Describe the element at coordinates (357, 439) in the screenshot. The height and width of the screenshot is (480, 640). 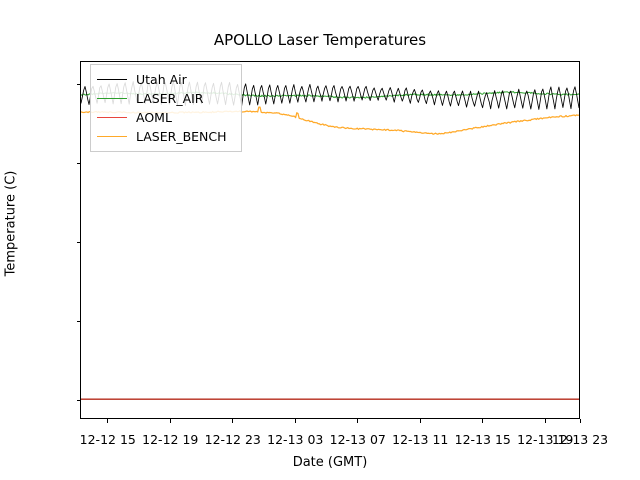
I see `x-tick-label: 12-13 07` at that location.